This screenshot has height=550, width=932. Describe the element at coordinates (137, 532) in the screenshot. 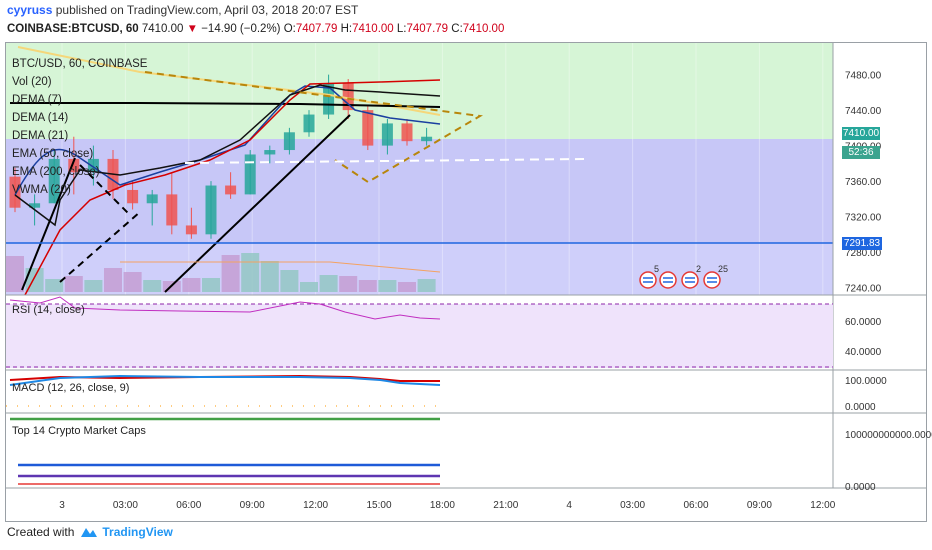

I see `brand-name: TradingView` at that location.